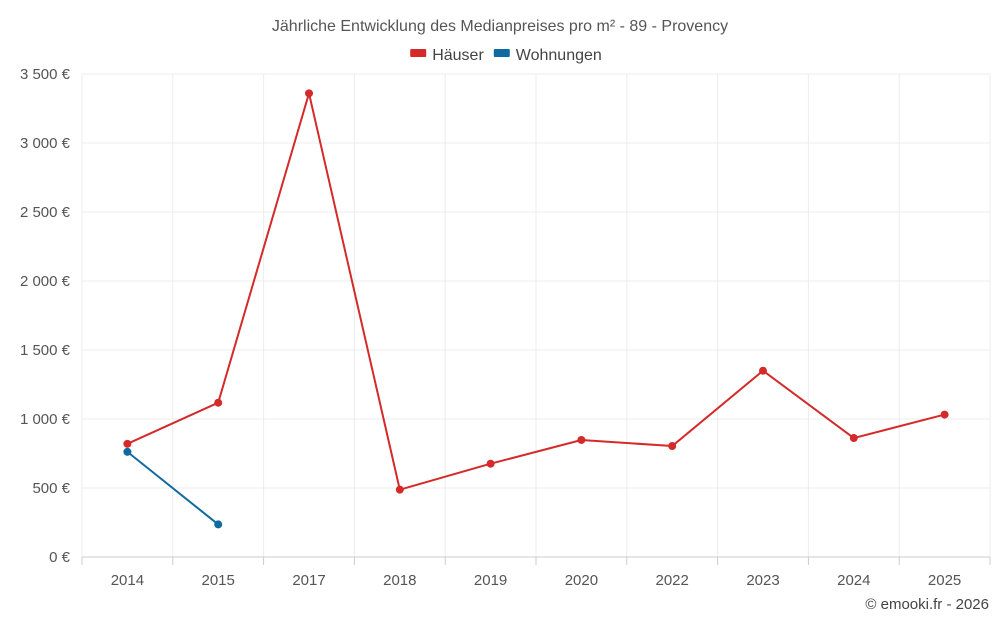 This screenshot has height=625, width=1000. Describe the element at coordinates (45, 212) in the screenshot. I see `y-tick-label: 2 500 €` at that location.